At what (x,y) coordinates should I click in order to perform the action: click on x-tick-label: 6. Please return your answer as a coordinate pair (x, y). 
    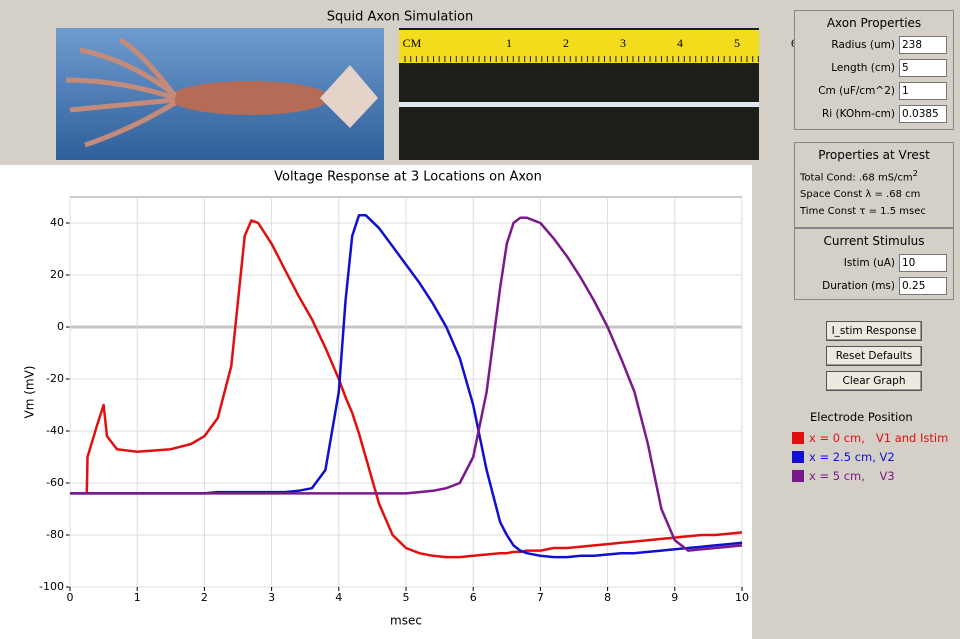
    Looking at the image, I should click on (473, 597).